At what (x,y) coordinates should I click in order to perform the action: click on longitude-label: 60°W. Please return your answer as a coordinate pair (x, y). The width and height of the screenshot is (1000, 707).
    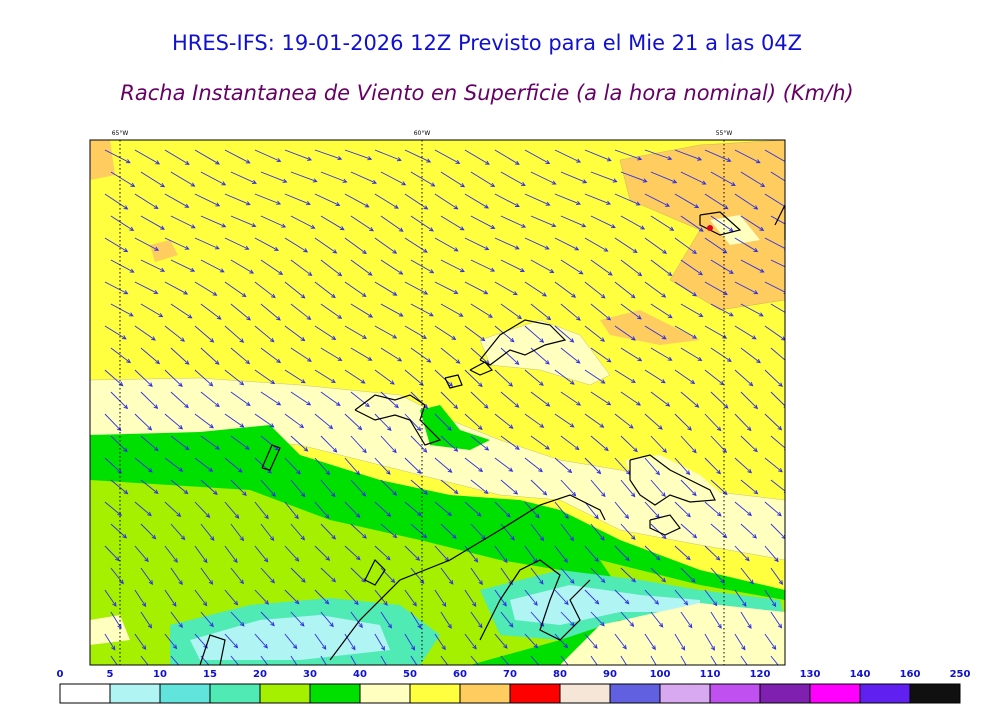
    Looking at the image, I should click on (422, 133).